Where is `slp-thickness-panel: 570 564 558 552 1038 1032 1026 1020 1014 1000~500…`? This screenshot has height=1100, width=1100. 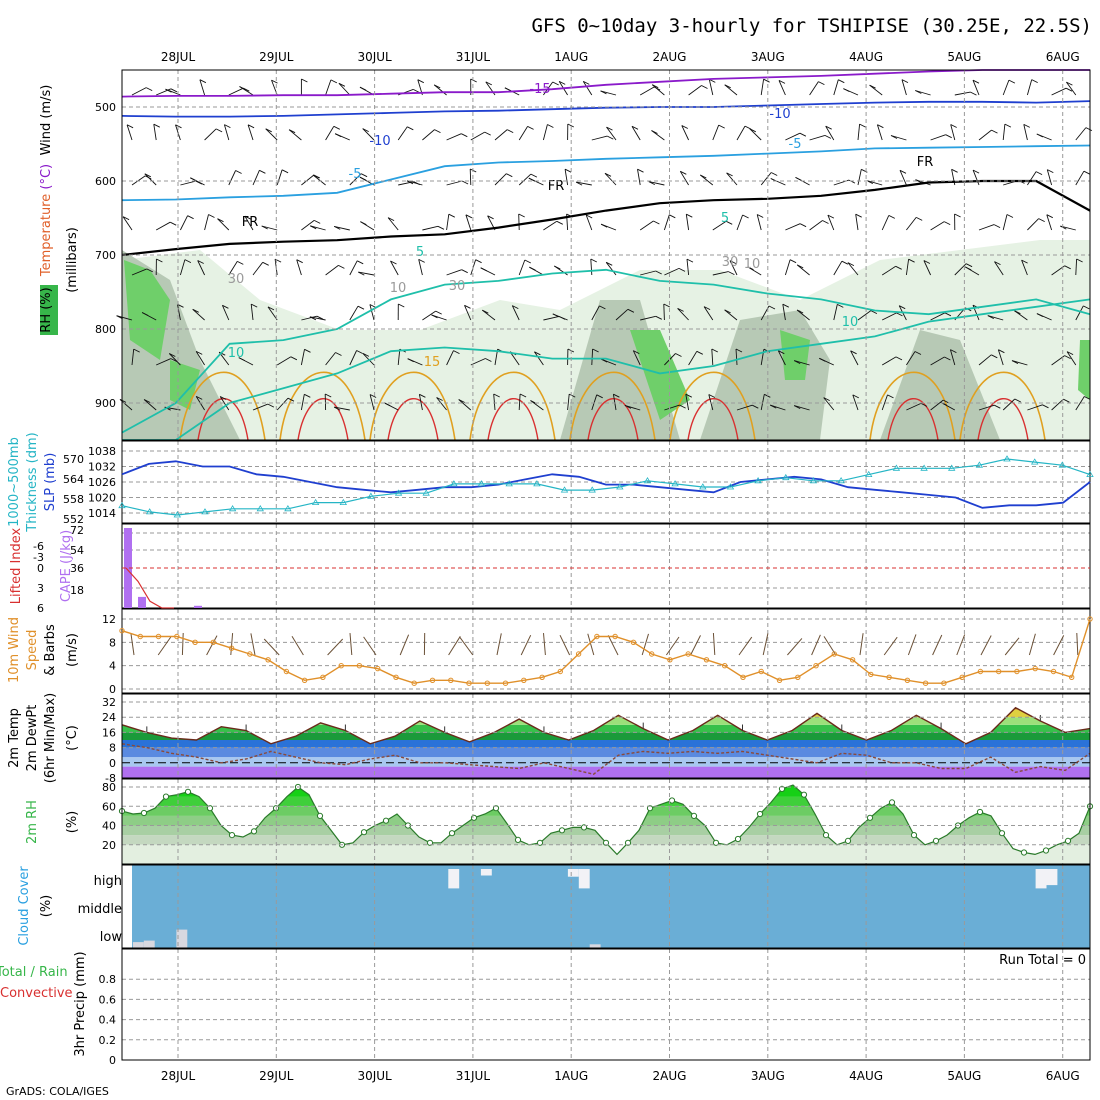 slp-thickness-panel: 570 564 558 552 1038 1032 1026 1020 1014 1000~500… is located at coordinates (550, 482).